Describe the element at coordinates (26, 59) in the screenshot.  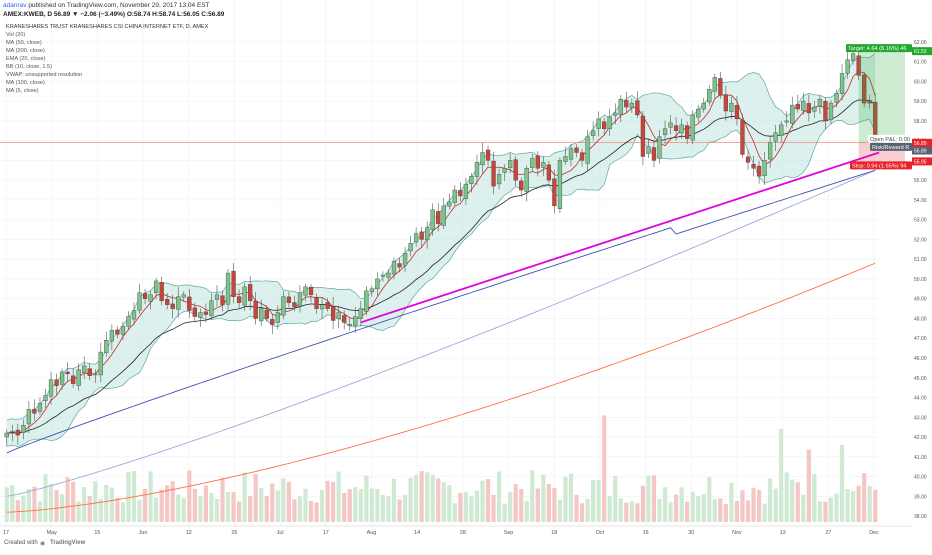
I see `indicator-ema20: EMA (20, close)` at that location.